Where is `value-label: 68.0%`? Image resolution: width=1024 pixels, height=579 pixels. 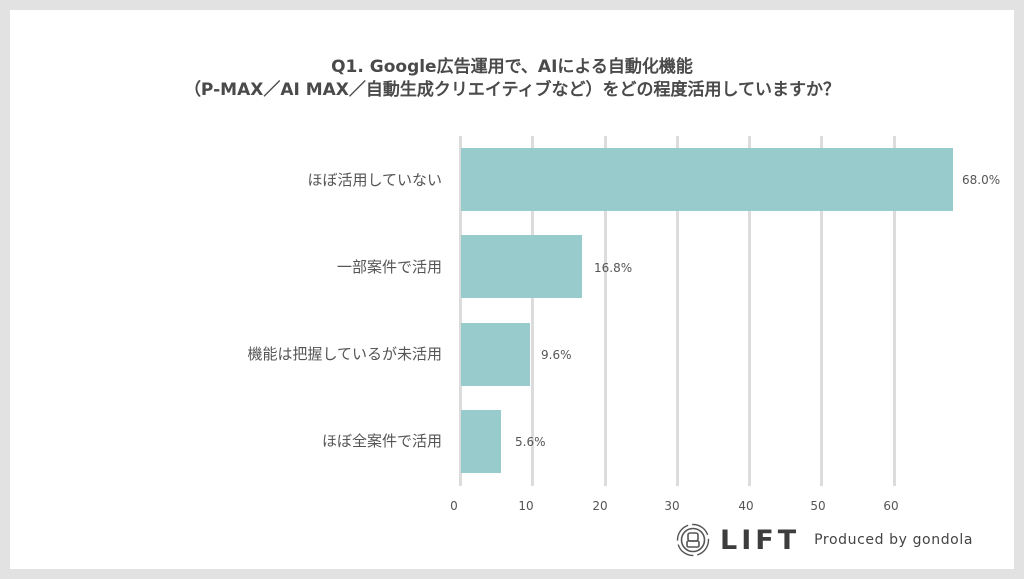
value-label: 68.0% is located at coordinates (981, 180).